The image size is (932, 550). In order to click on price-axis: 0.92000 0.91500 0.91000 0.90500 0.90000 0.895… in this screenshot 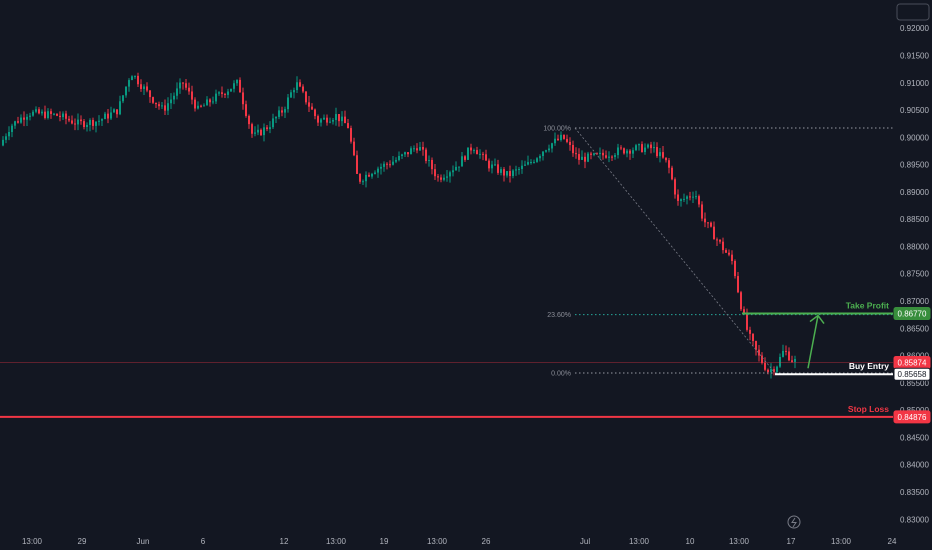, I will do `click(912, 263)`.